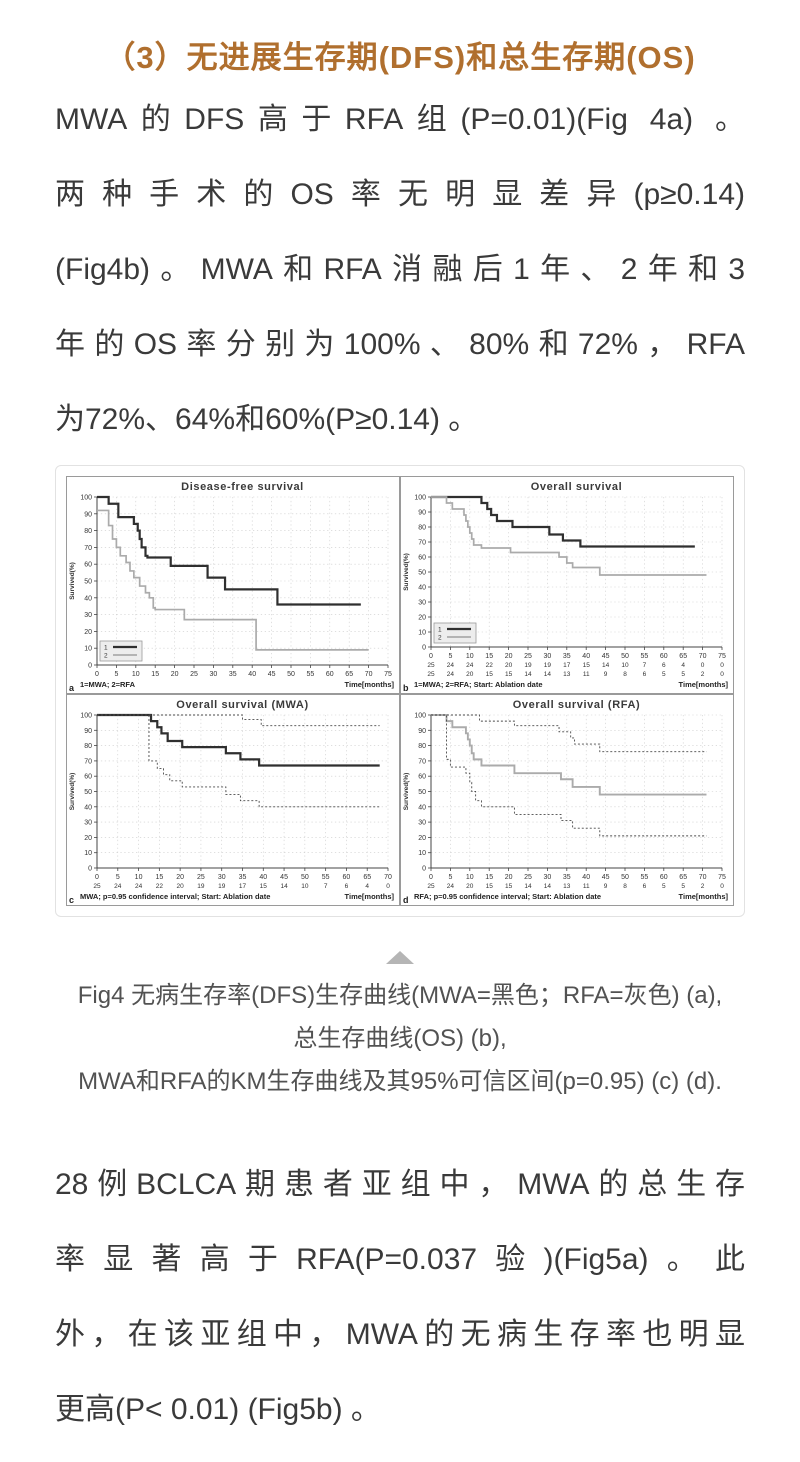 The image size is (800, 1462). Describe the element at coordinates (326, 877) in the screenshot. I see `svg-text: 55` at that location.